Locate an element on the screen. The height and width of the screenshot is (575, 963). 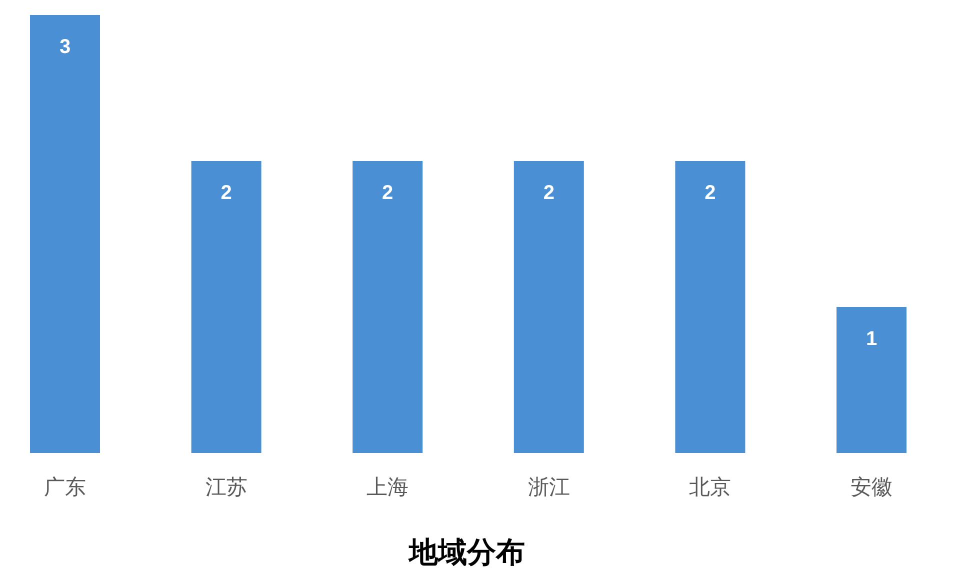
x-tick-label: 安徽 is located at coordinates (871, 487).